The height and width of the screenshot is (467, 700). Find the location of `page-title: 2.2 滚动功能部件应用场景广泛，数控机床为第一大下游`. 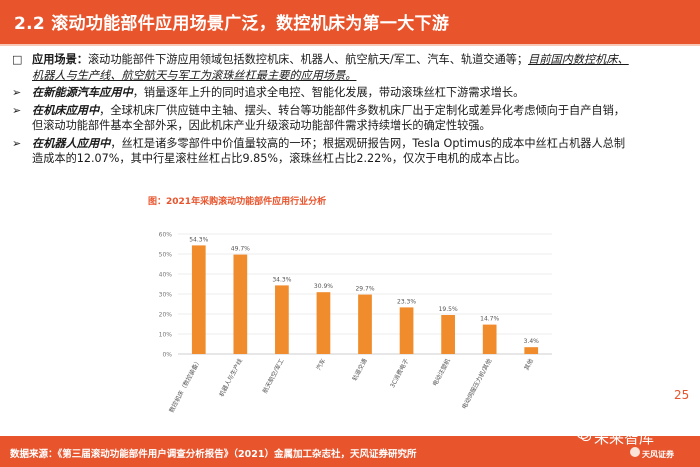

page-title: 2.2 滚动功能部件应用场景广泛，数控机床为第一大下游 is located at coordinates (232, 24).